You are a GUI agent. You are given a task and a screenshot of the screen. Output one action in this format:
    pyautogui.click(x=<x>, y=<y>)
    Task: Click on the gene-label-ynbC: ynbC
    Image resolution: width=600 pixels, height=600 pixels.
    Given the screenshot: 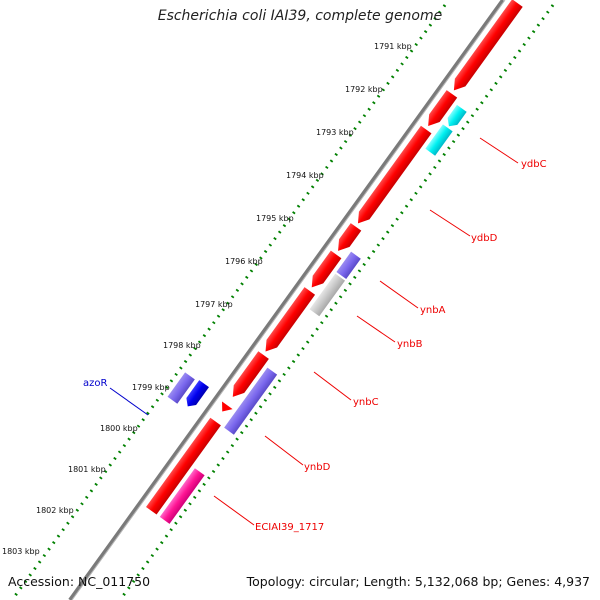 What is the action you would take?
    pyautogui.click(x=366, y=402)
    